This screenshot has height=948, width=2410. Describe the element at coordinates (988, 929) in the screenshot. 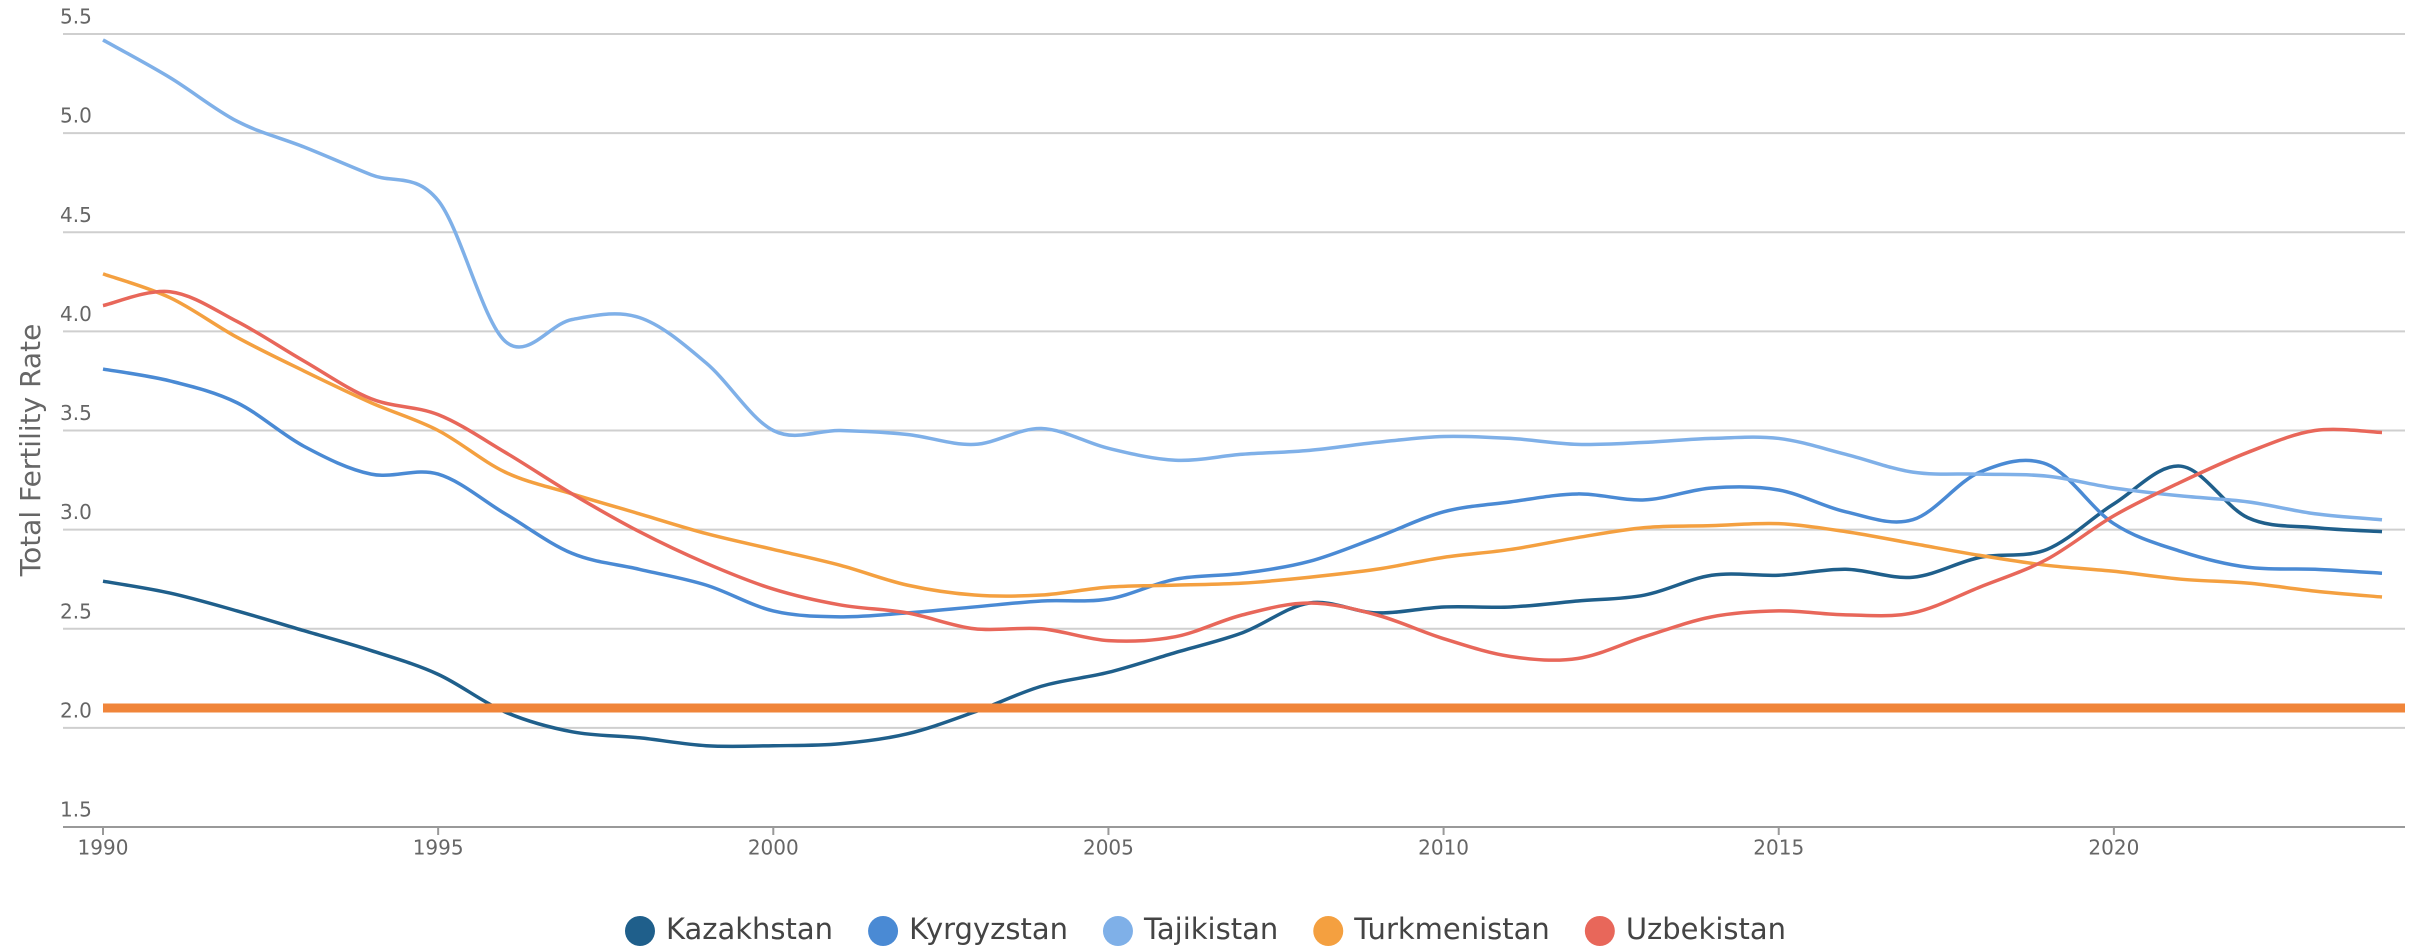

I see `legend-label: Kyrgyzstan` at that location.